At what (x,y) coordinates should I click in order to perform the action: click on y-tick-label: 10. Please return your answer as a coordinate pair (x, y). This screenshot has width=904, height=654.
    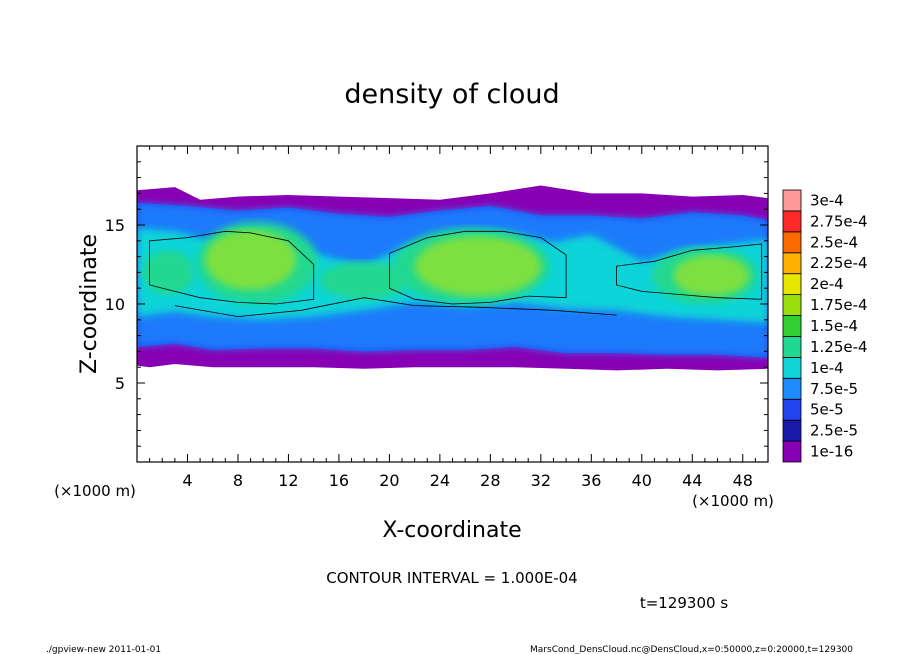
    Looking at the image, I should click on (115, 304).